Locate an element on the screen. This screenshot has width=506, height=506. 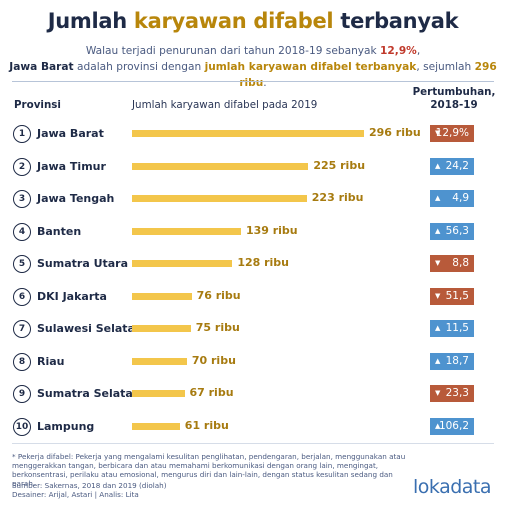
chart-row: 9 Sumatra Selatan 67 ribu ▼ 23,3 is located at coordinates (253, 394).